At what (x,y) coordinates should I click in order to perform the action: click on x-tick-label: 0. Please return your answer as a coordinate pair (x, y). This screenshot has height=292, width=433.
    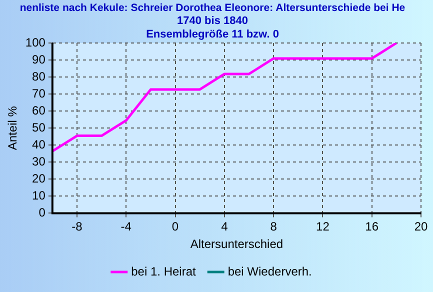
    Looking at the image, I should click on (175, 227).